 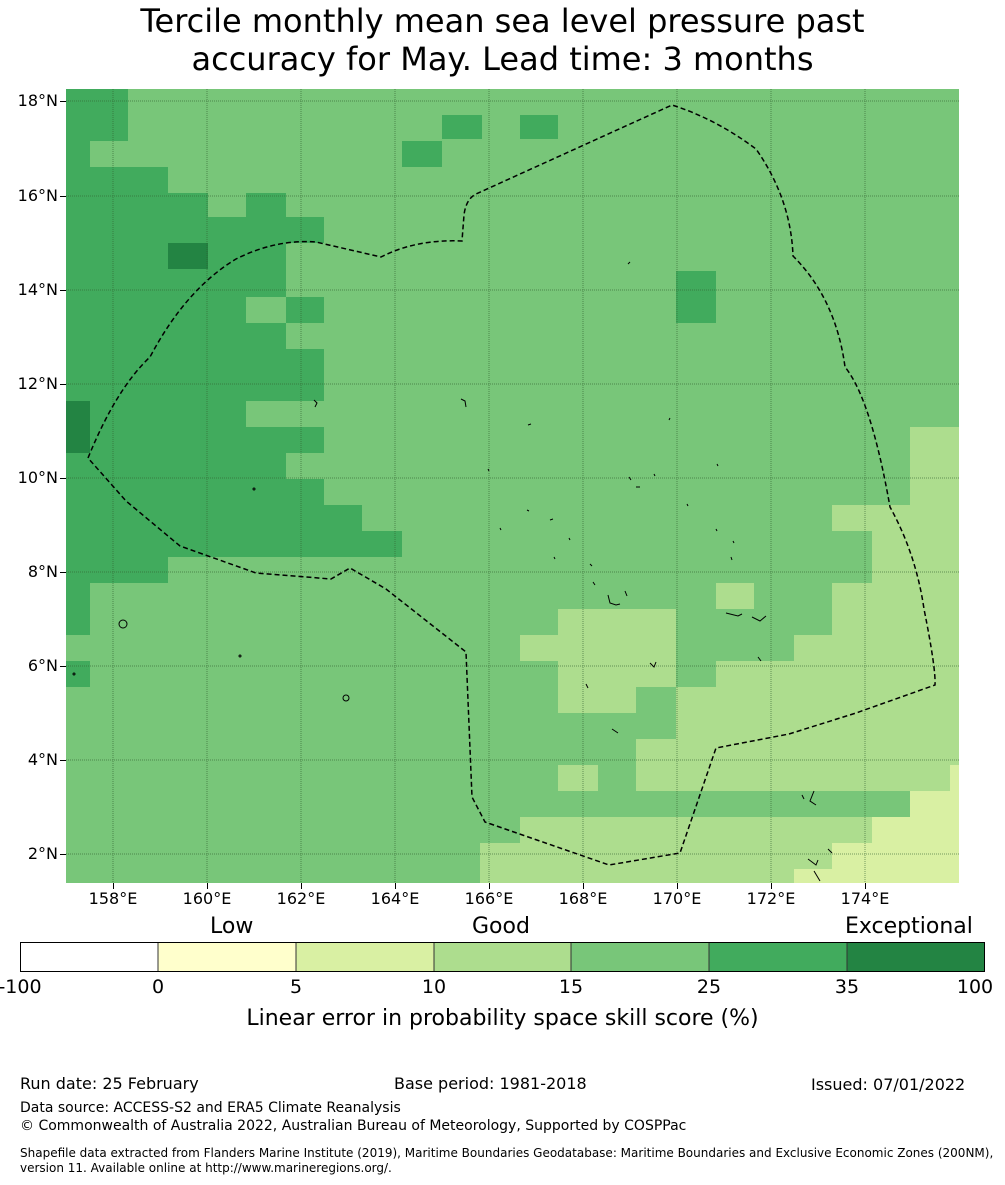 I want to click on colorbar-tick-label: 10, so click(x=434, y=987).